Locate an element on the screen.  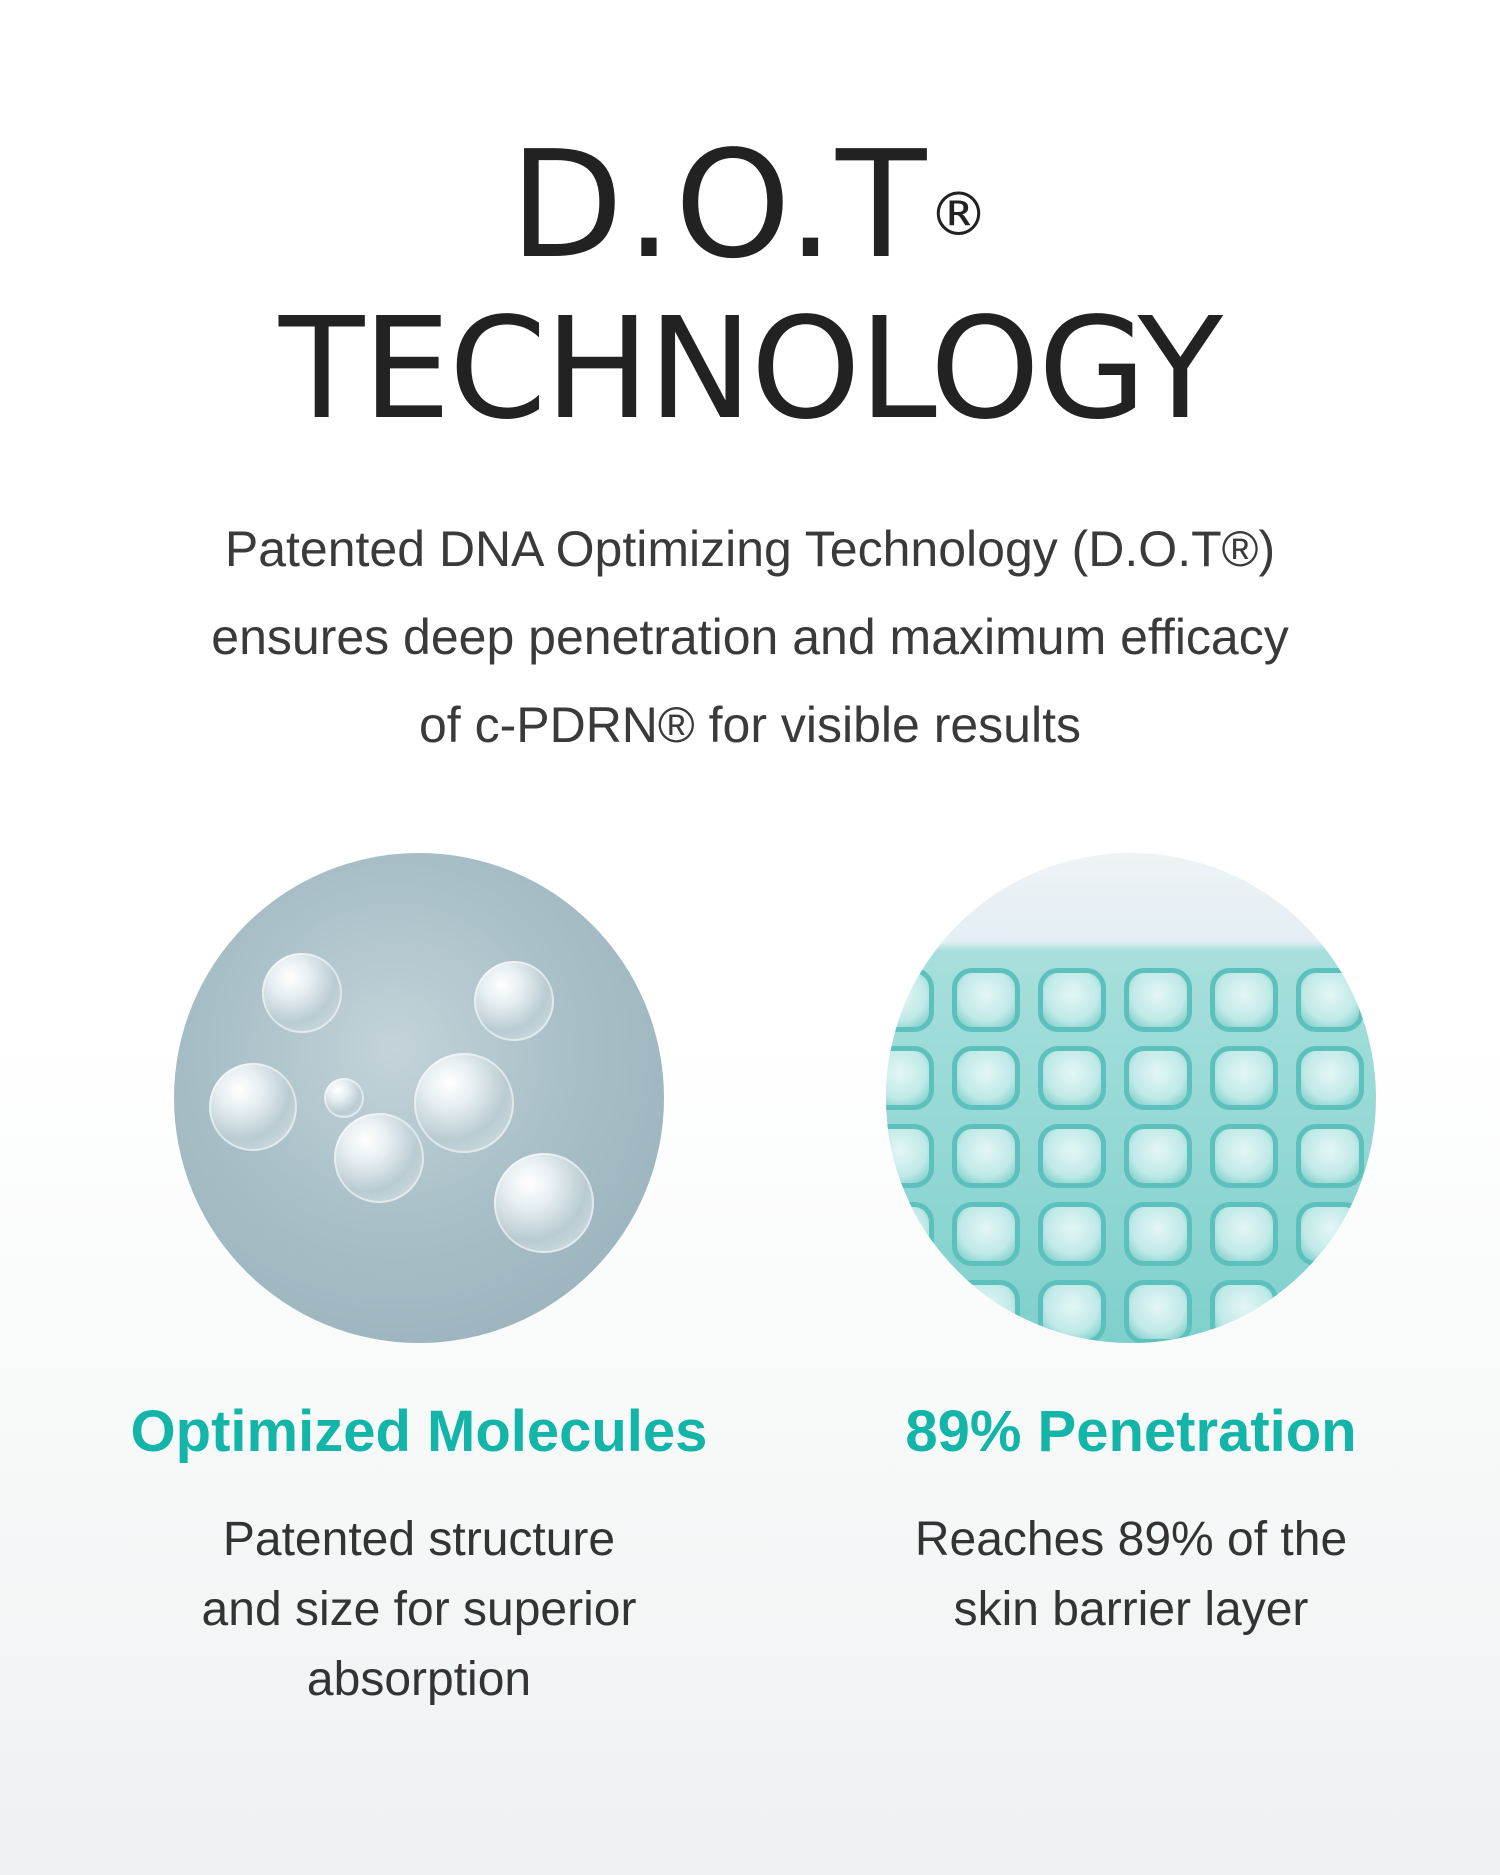
intro-line: of c-PDRN® for visible results is located at coordinates (750, 725).